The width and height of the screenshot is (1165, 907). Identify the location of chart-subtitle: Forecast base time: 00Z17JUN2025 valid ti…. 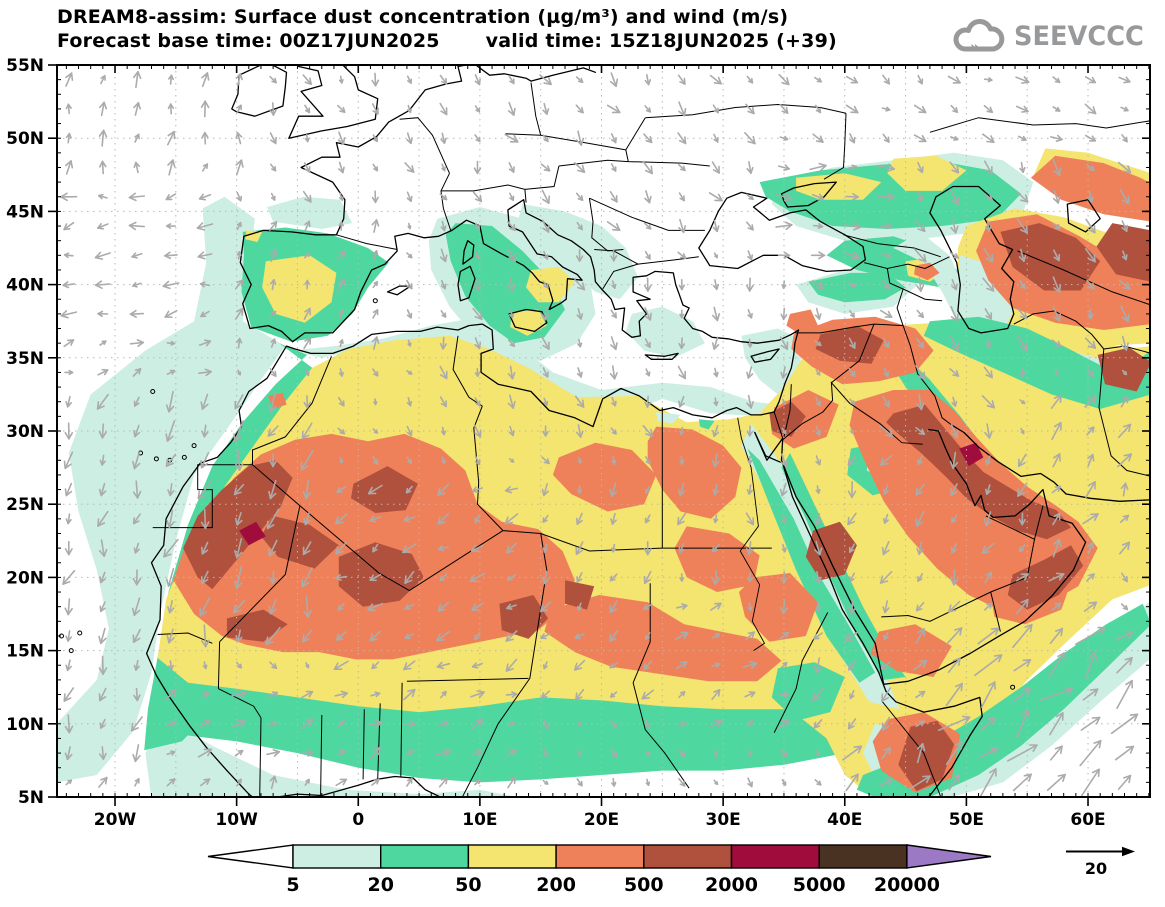
(447, 41).